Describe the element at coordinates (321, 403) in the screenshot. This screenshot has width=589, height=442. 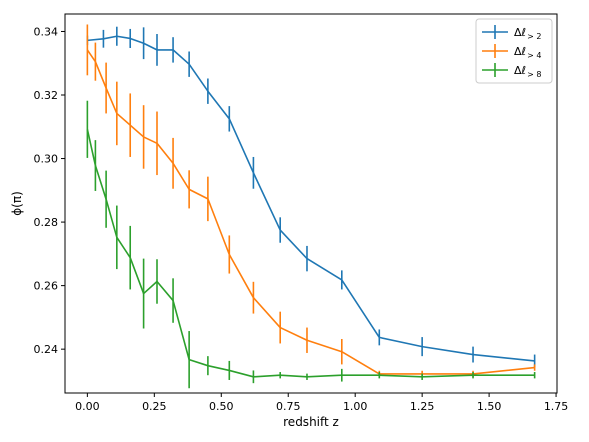
I see `x-axis: 0.00 0.25 0.50 0.75 1.00 1.25 1.50 1.75` at that location.